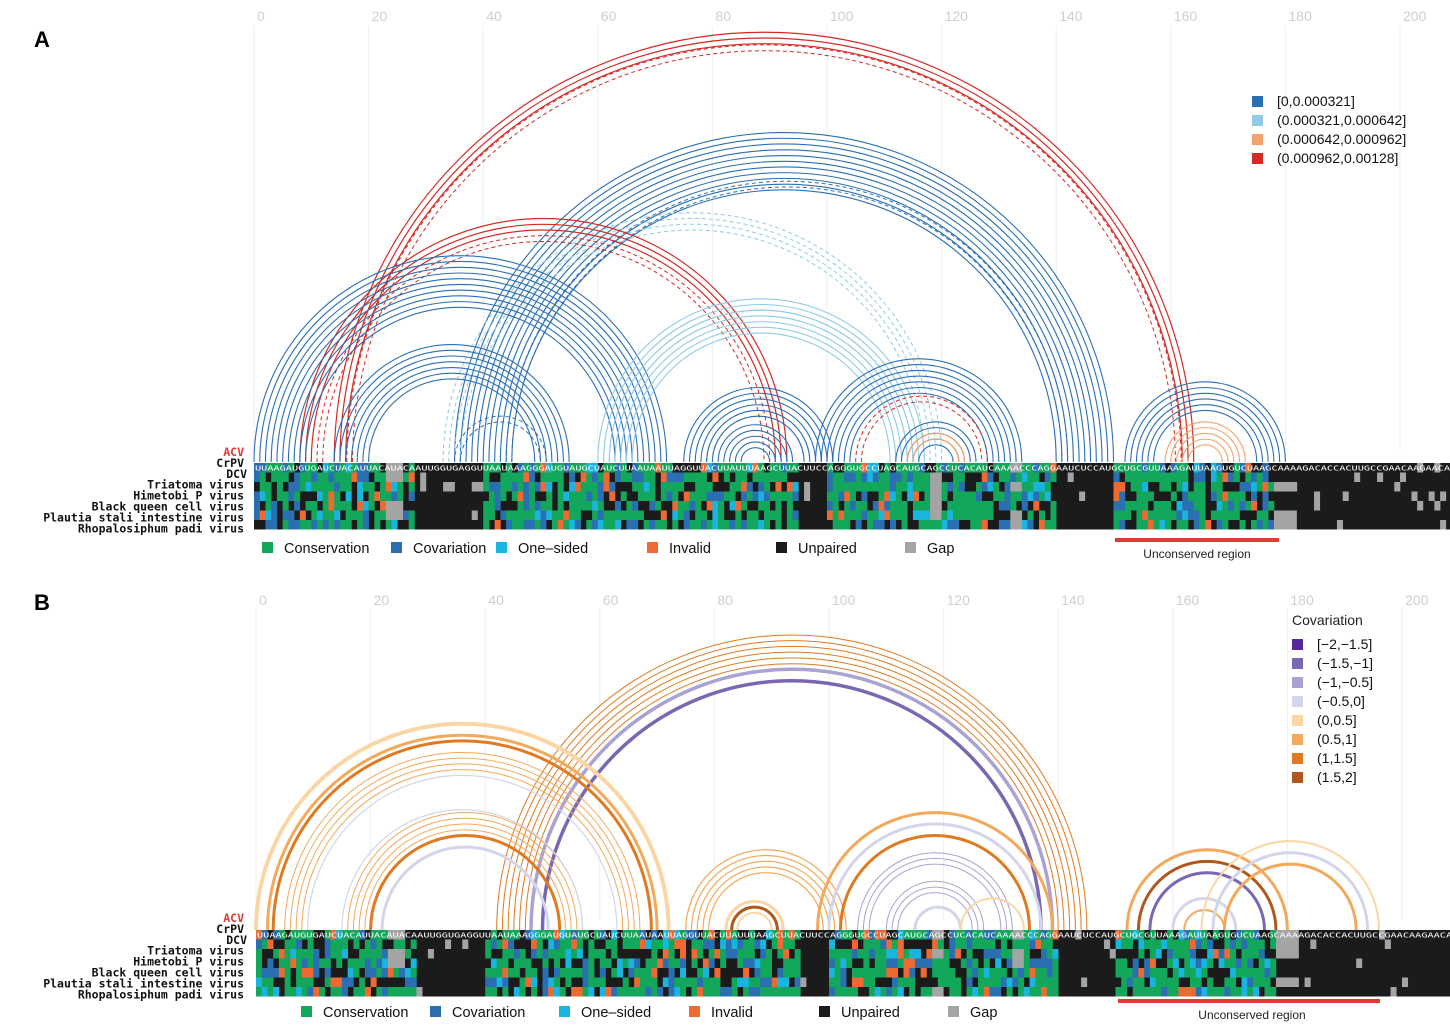  What do you see at coordinates (1345, 663) in the screenshot?
I see `panel-b-legend-label: (−1.5,−1]` at bounding box center [1345, 663].